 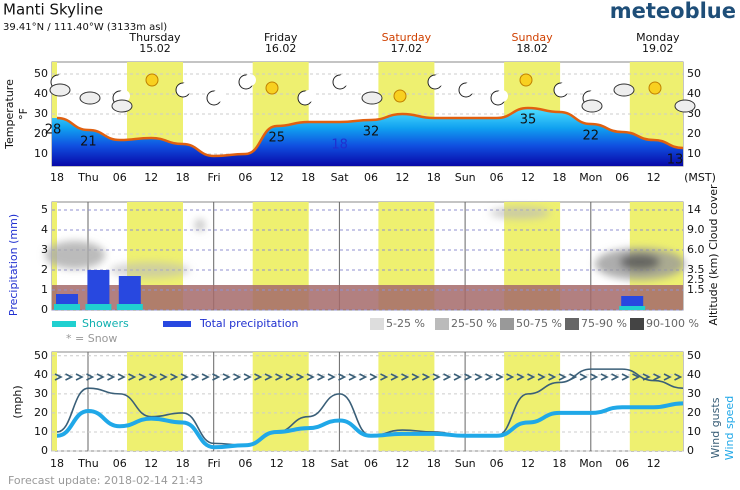 I want to click on y-tick-label: 1.5, so click(x=696, y=289).